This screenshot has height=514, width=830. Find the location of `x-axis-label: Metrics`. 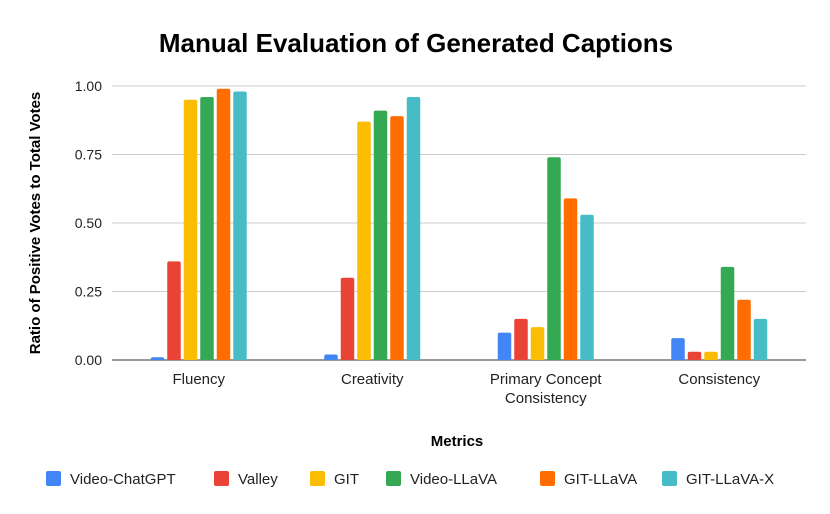

x-axis-label: Metrics is located at coordinates (457, 441).